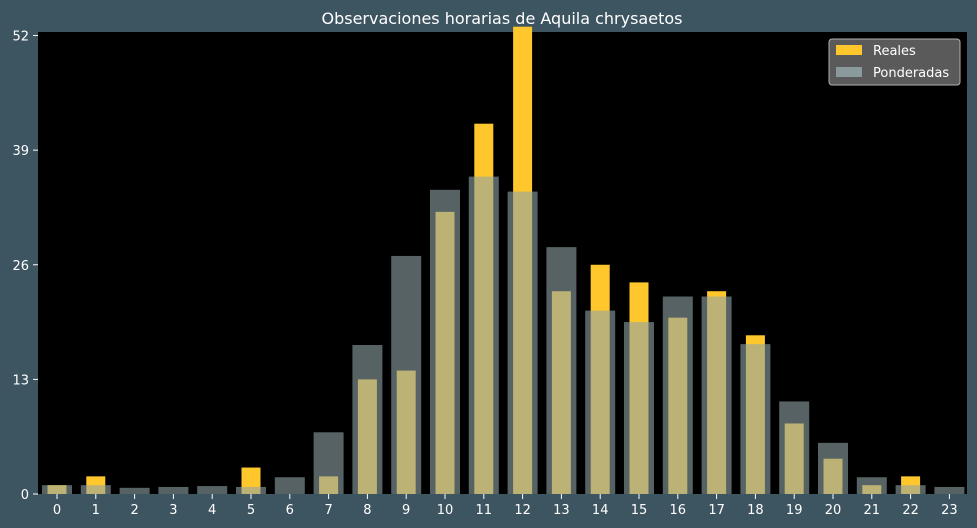 The width and height of the screenshot is (977, 528). I want to click on x-tick-label: 5, so click(251, 510).